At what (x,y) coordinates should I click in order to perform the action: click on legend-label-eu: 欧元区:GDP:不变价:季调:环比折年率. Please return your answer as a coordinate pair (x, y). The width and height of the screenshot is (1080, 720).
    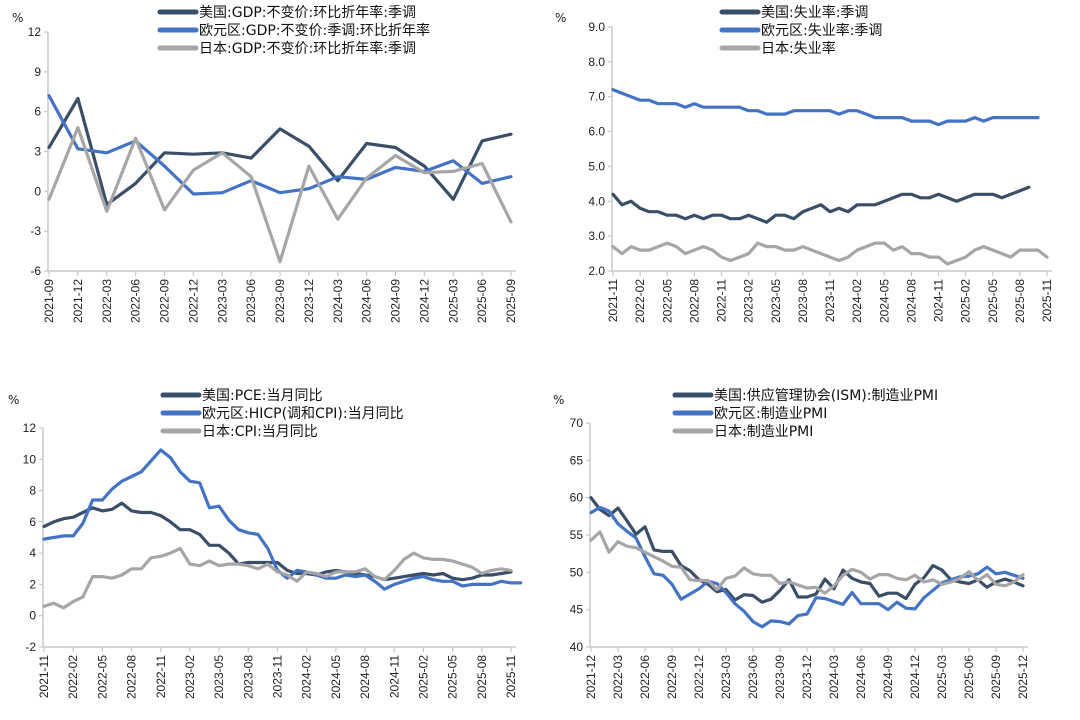
    Looking at the image, I should click on (314, 30).